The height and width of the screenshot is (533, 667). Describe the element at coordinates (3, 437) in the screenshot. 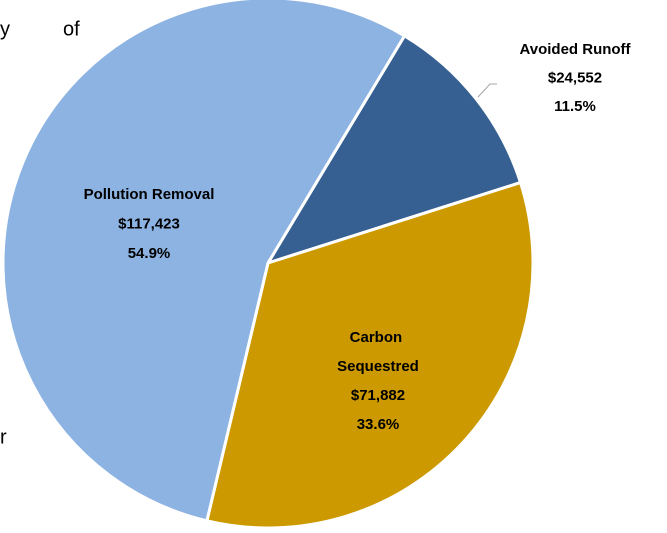

I see `background-text: r` at that location.